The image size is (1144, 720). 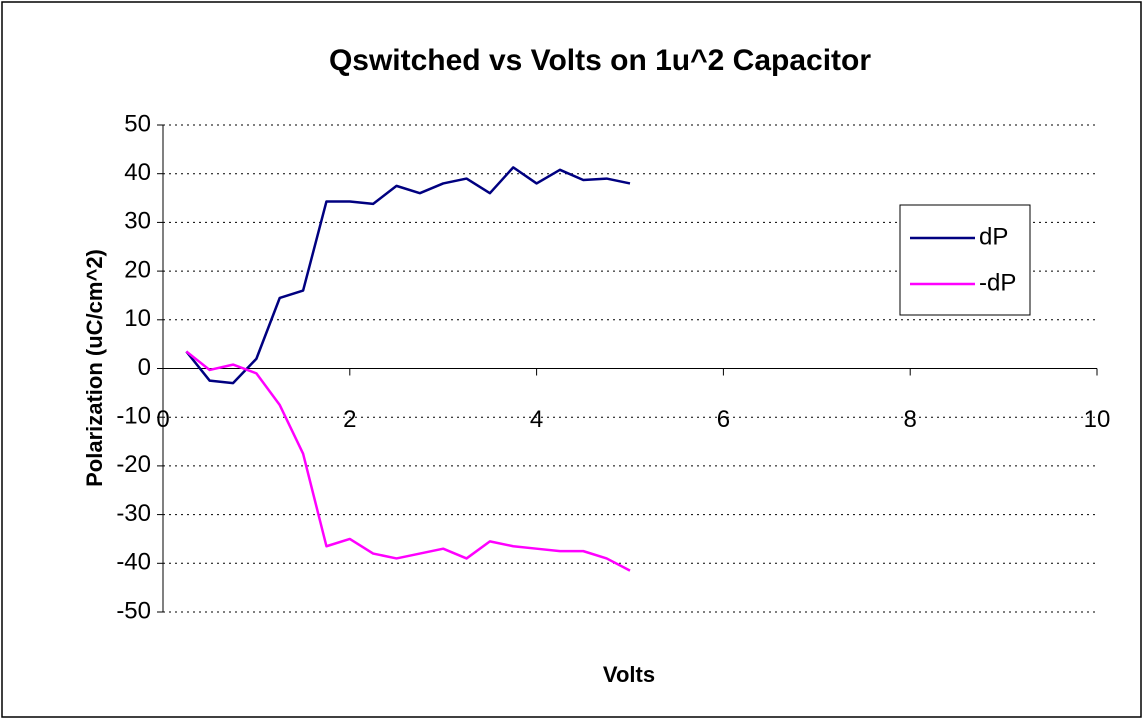 I want to click on y-tick-label: 50, so click(x=137, y=123).